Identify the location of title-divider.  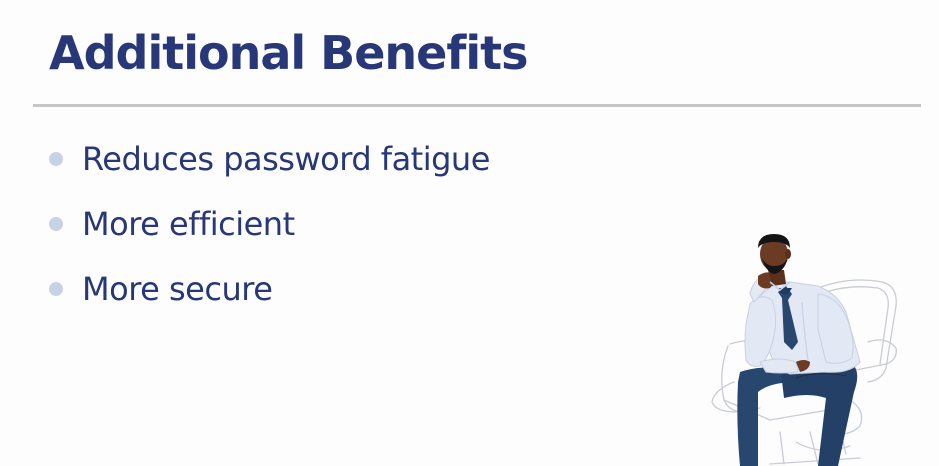
(477, 105).